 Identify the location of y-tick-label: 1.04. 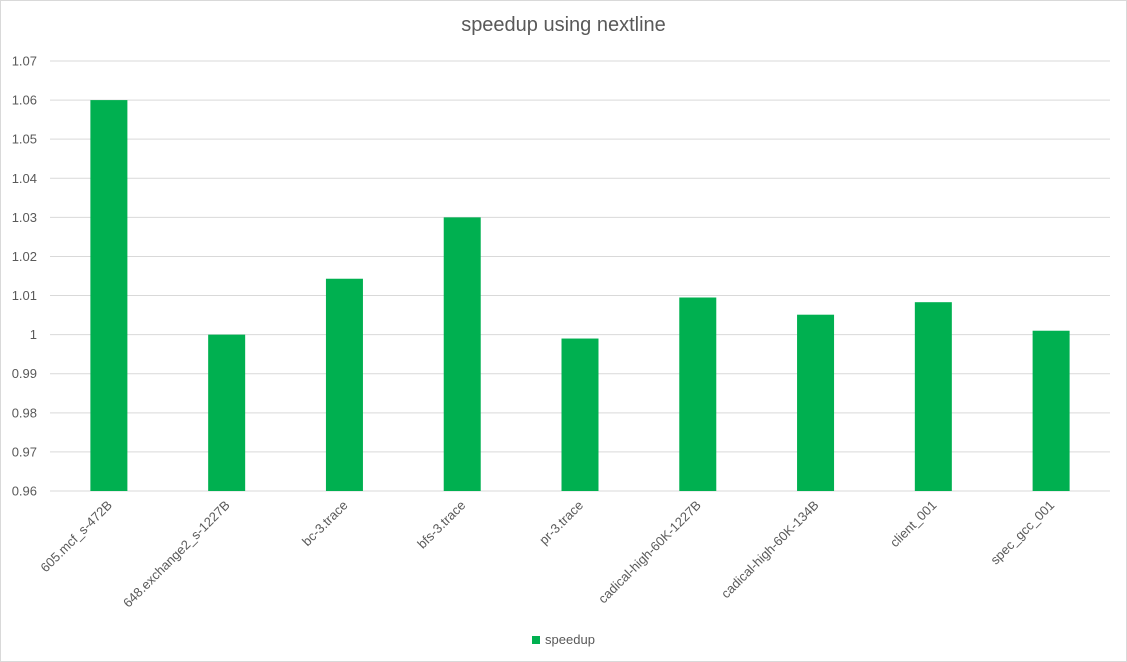
(24, 178).